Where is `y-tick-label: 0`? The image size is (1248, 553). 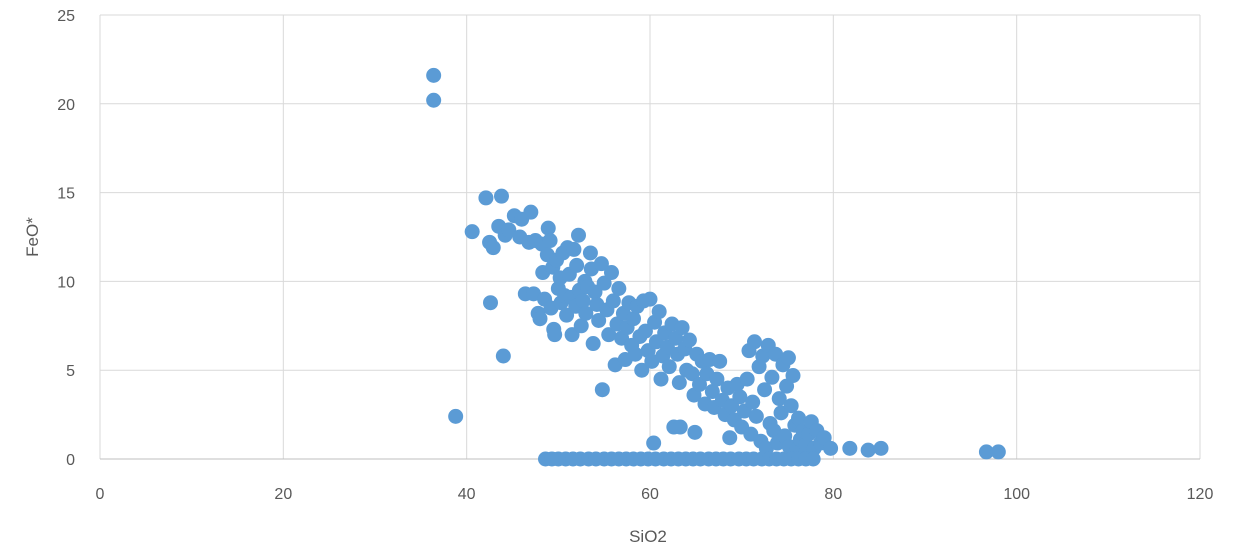
y-tick-label: 0 is located at coordinates (70, 460).